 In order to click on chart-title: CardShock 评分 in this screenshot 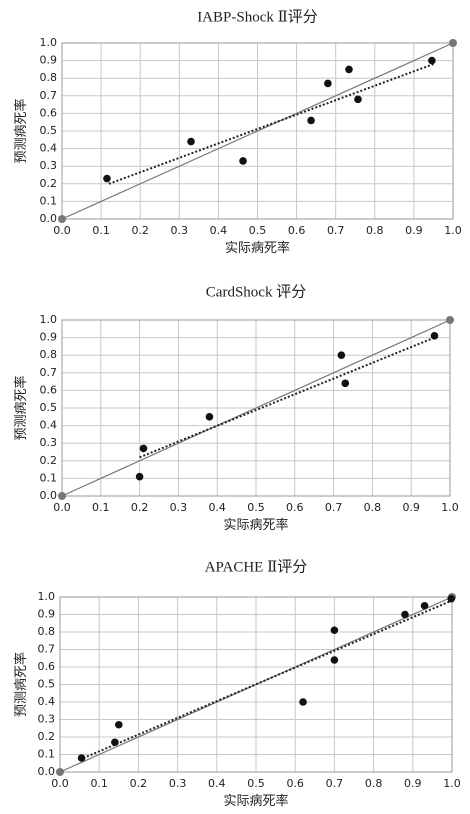, I will do `click(256, 291)`.